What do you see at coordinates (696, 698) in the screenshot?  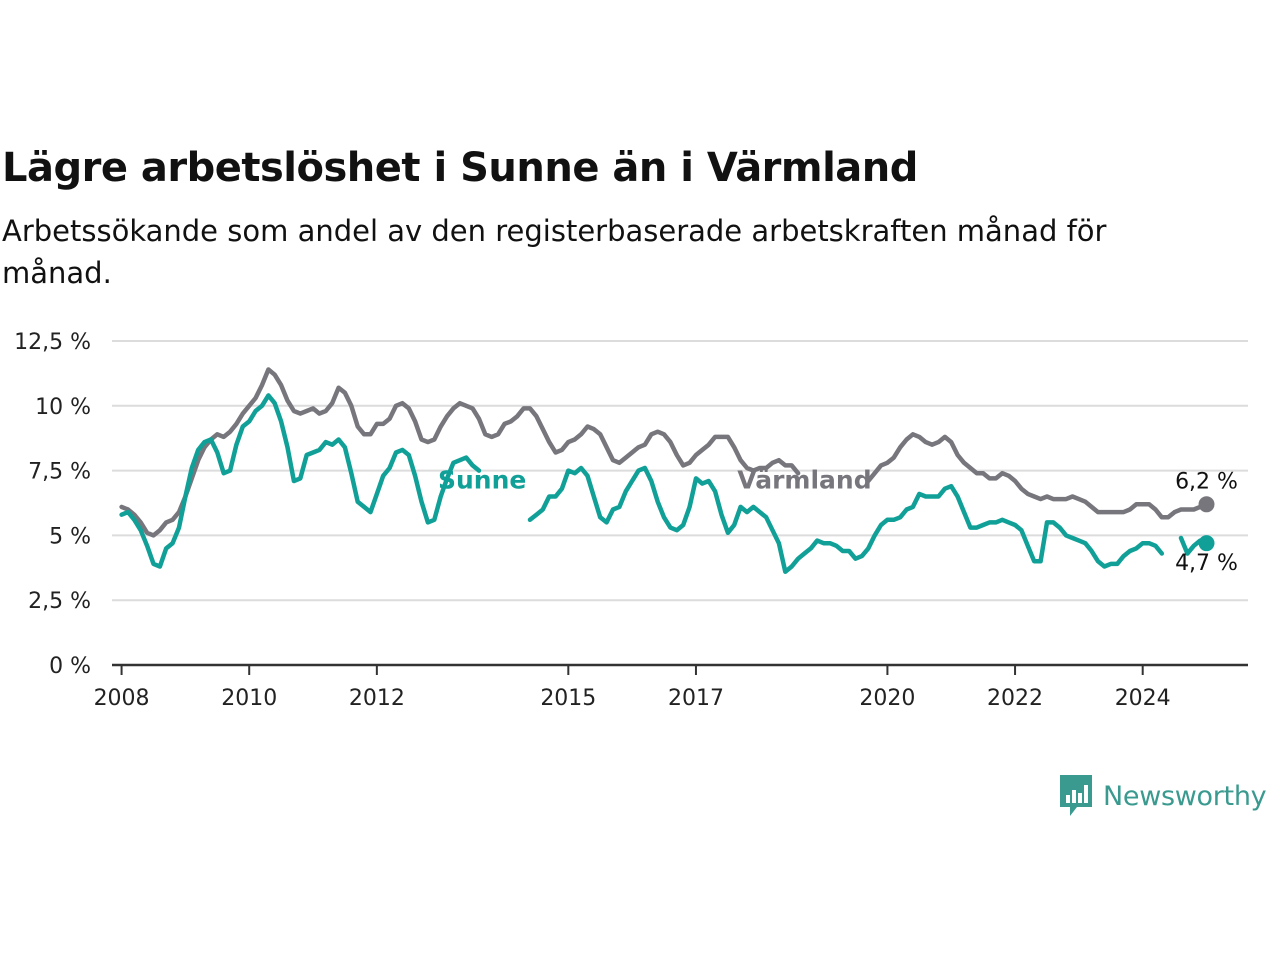 I see `x-tick-label: 2017` at bounding box center [696, 698].